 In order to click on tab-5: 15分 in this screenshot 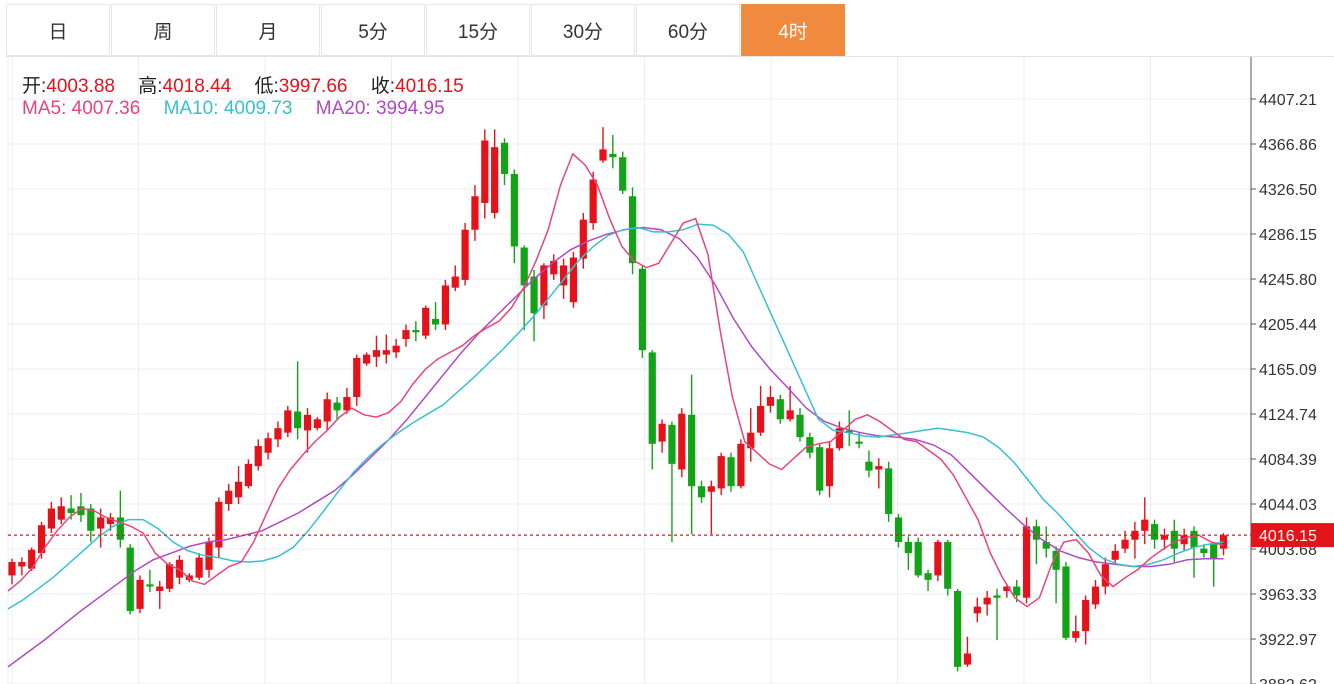, I will do `click(478, 30)`.